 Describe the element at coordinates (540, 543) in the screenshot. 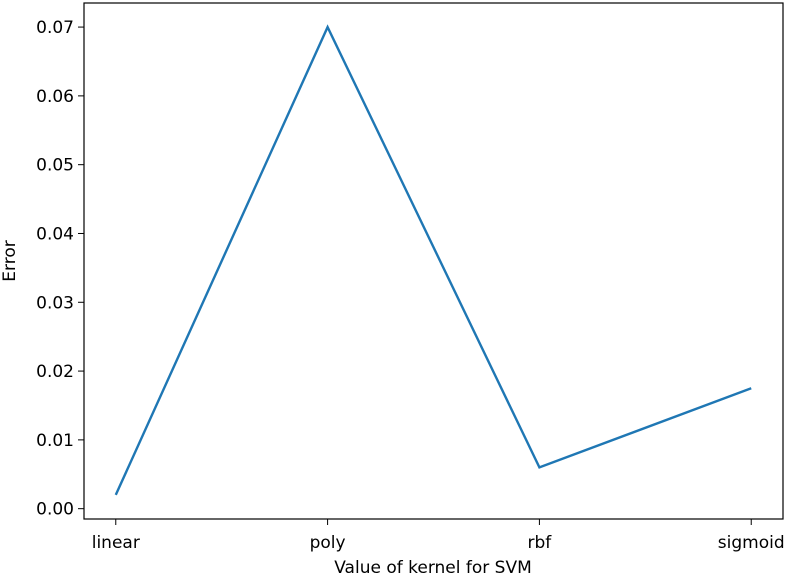

I see `x-tick-label: rbf` at that location.